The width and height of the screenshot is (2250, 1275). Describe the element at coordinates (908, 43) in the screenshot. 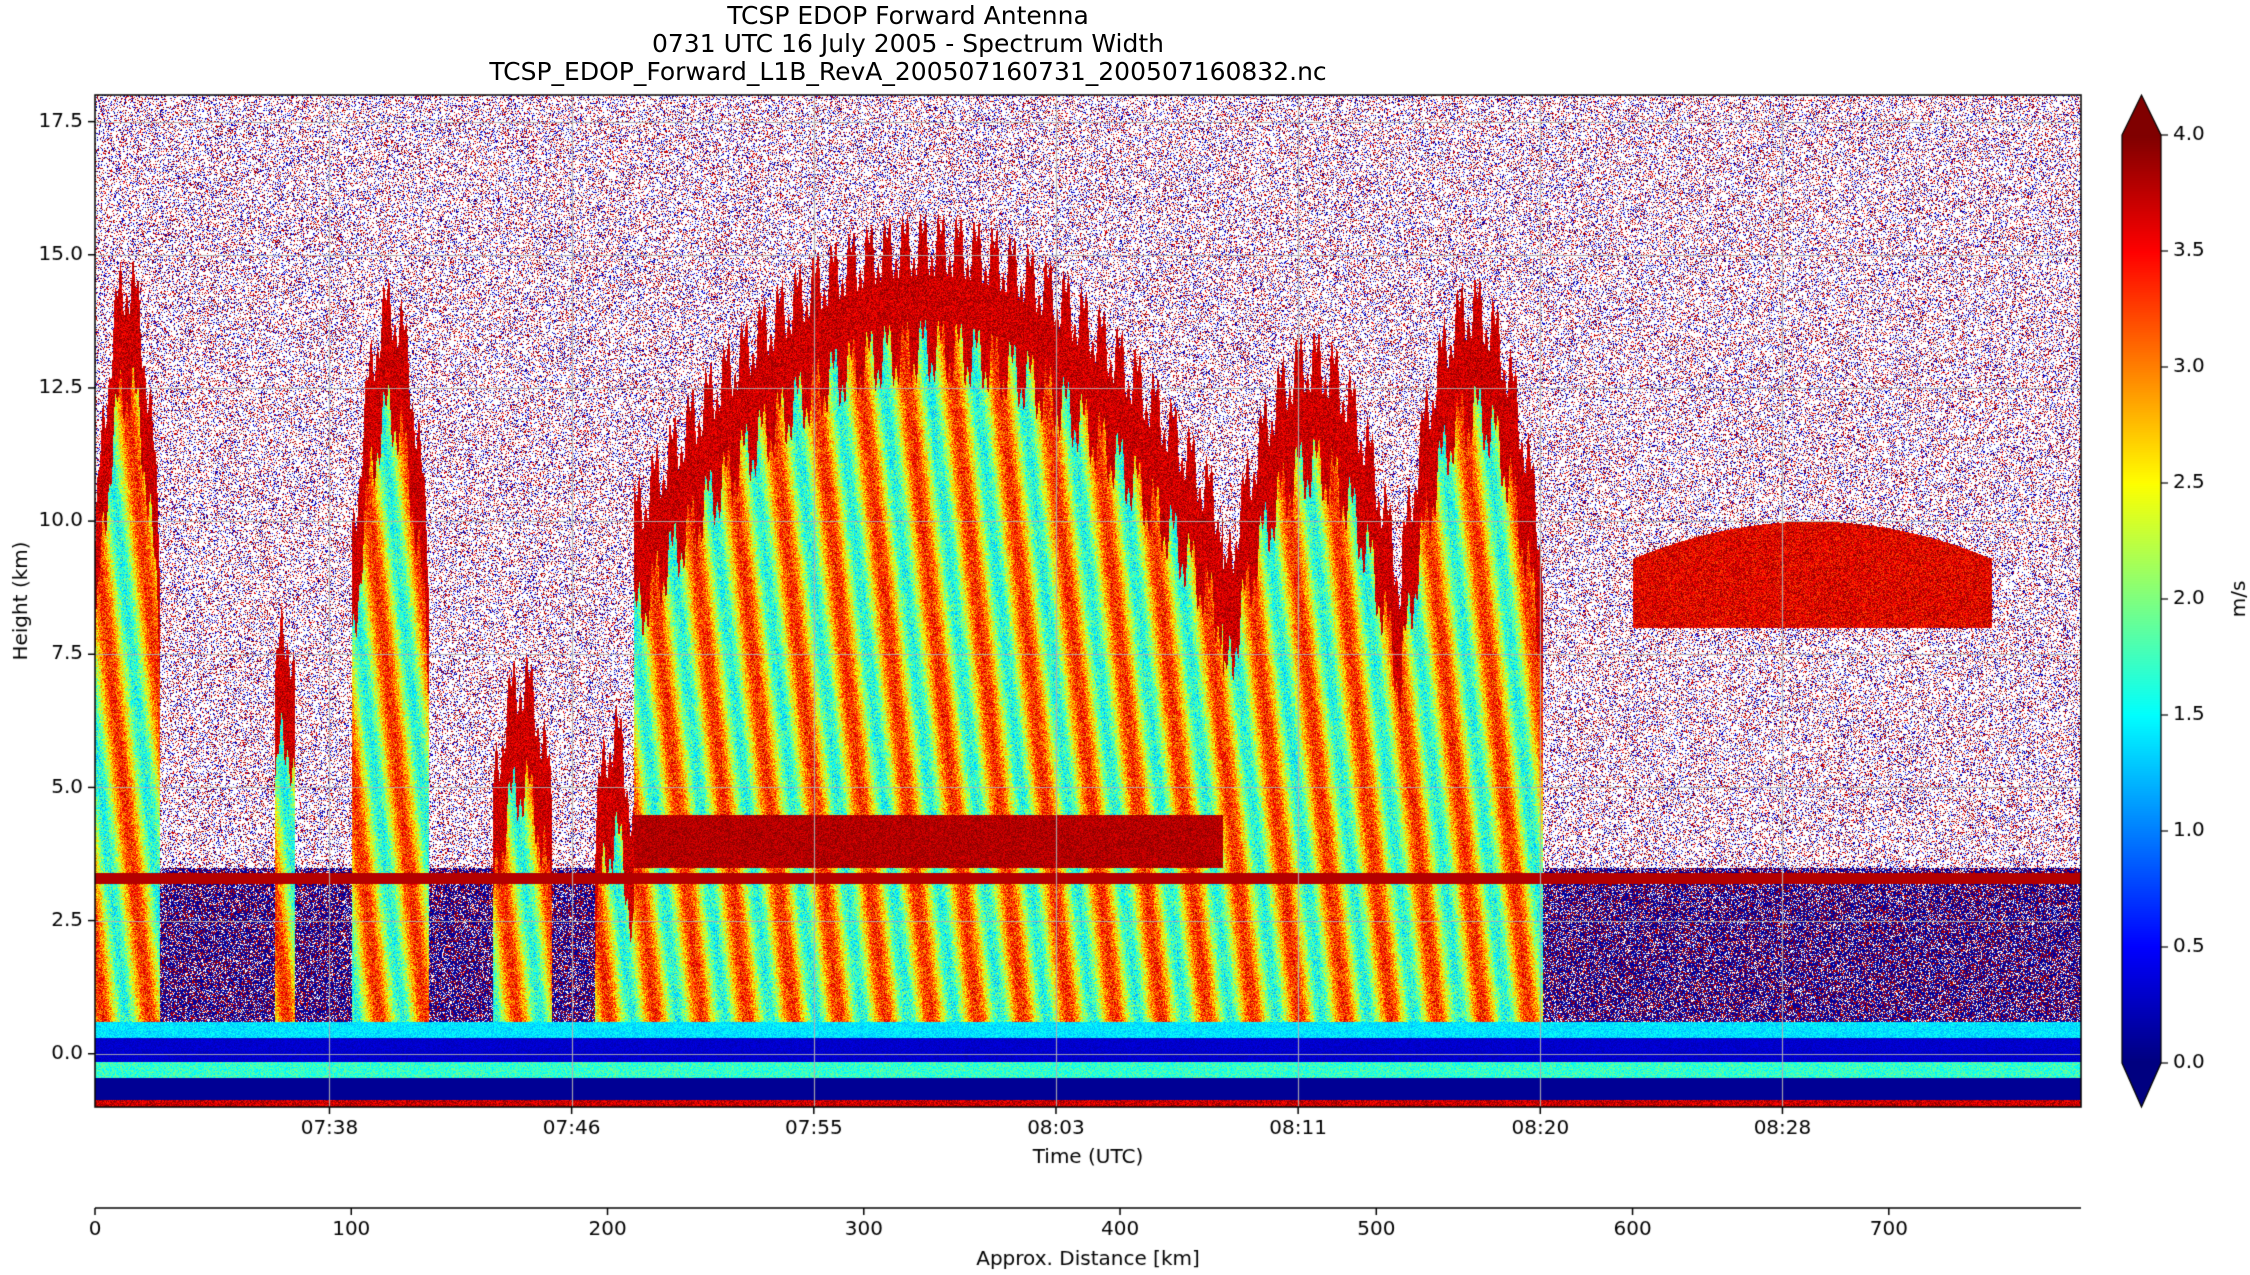

I see `chart-title-line-2: 0731 UTC 16 July 2005 - Spectrum Width` at that location.